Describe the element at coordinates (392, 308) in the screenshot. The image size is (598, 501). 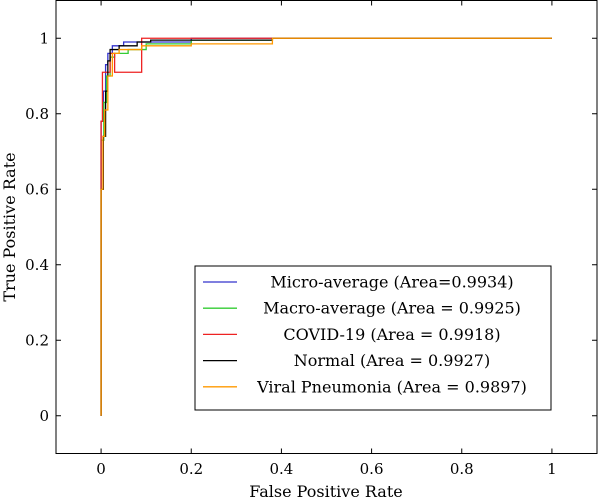
I see `legend-label: Macro-average (Area = 0.9925)` at that location.